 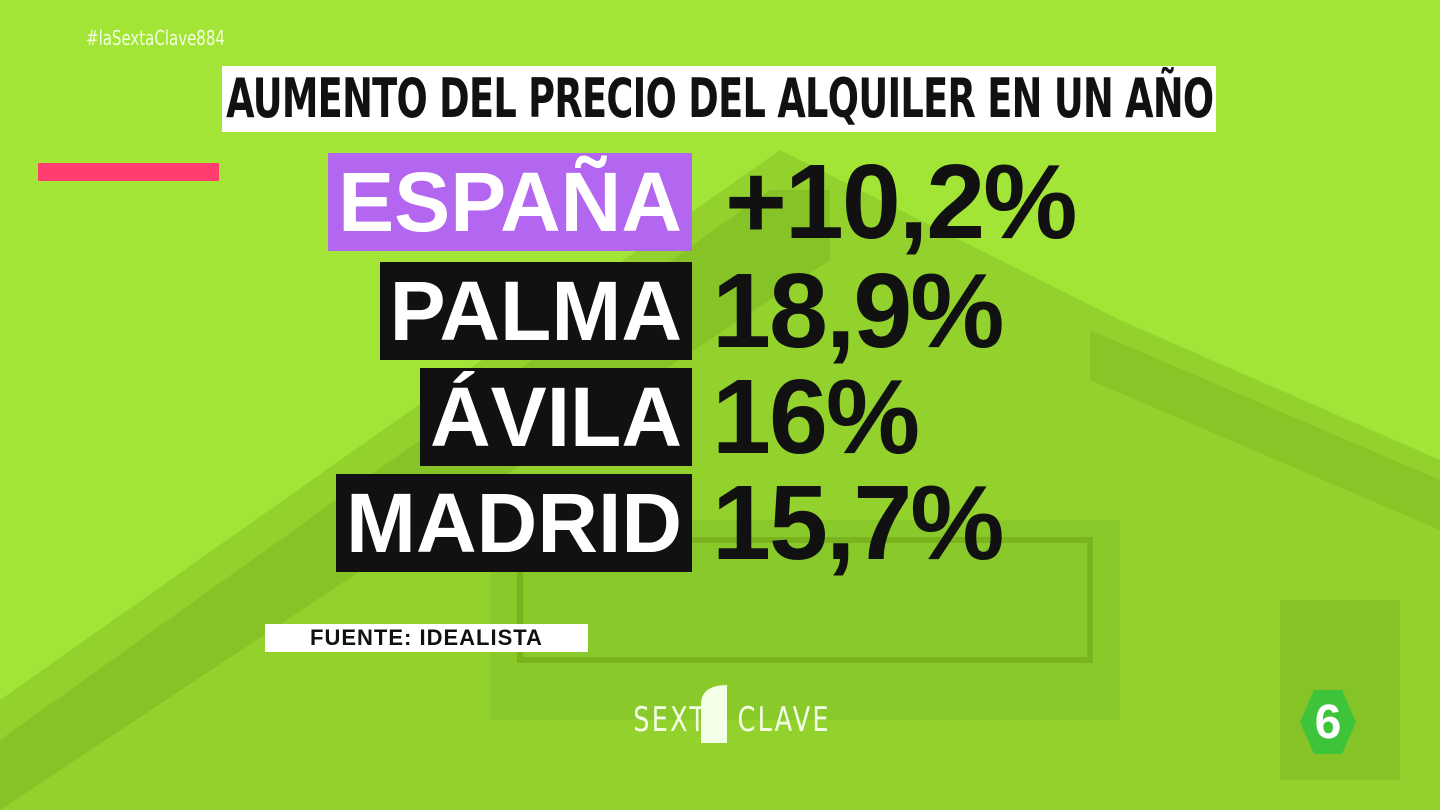 What do you see at coordinates (714, 714) in the screenshot?
I see `logo-mark` at bounding box center [714, 714].